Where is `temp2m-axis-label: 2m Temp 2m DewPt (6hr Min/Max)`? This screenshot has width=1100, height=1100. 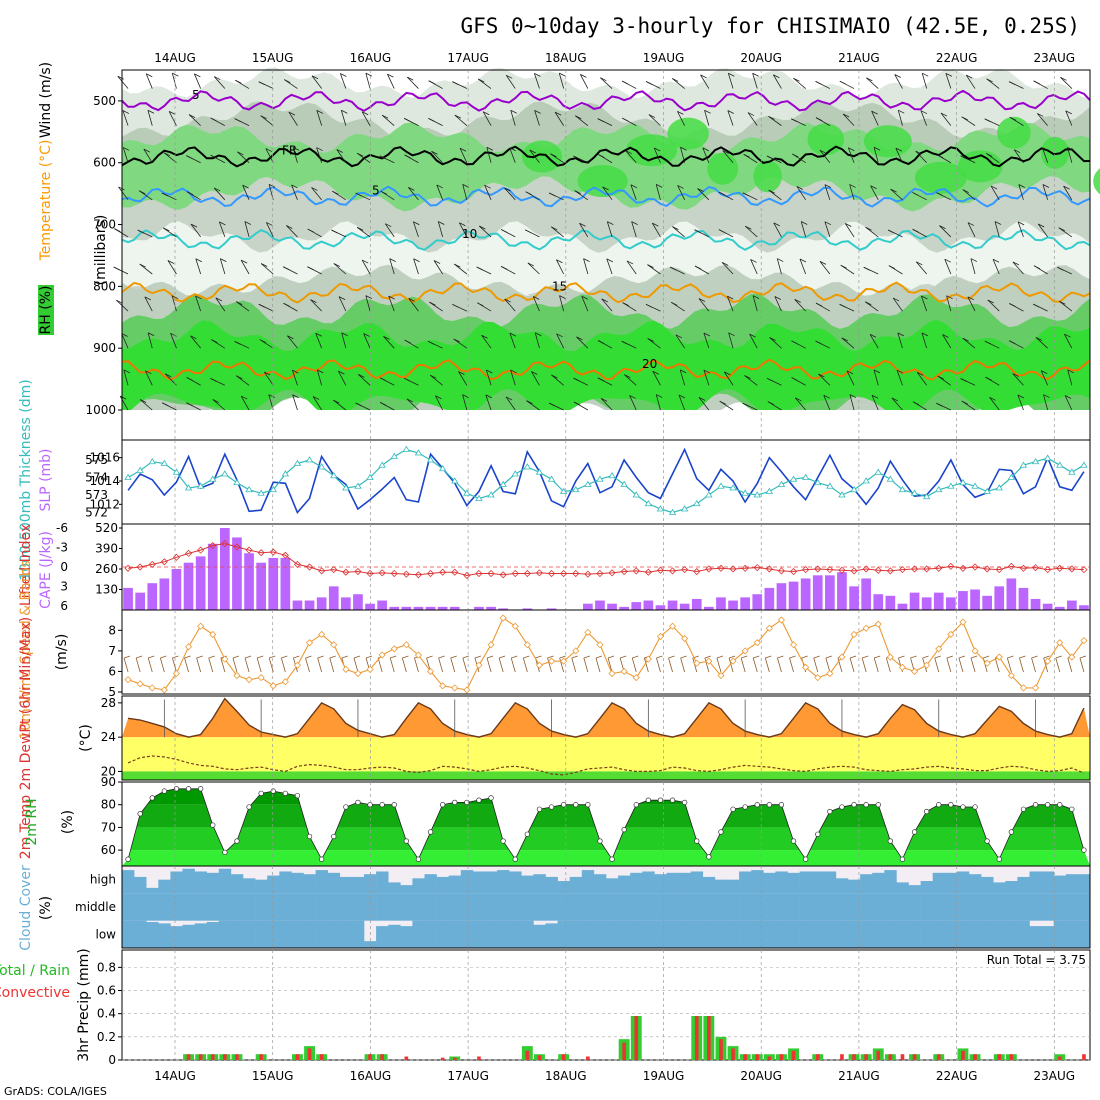
temp2m-axis-label: 2m Temp 2m DewPt (6hr Min/Max) is located at coordinates (26, 738).